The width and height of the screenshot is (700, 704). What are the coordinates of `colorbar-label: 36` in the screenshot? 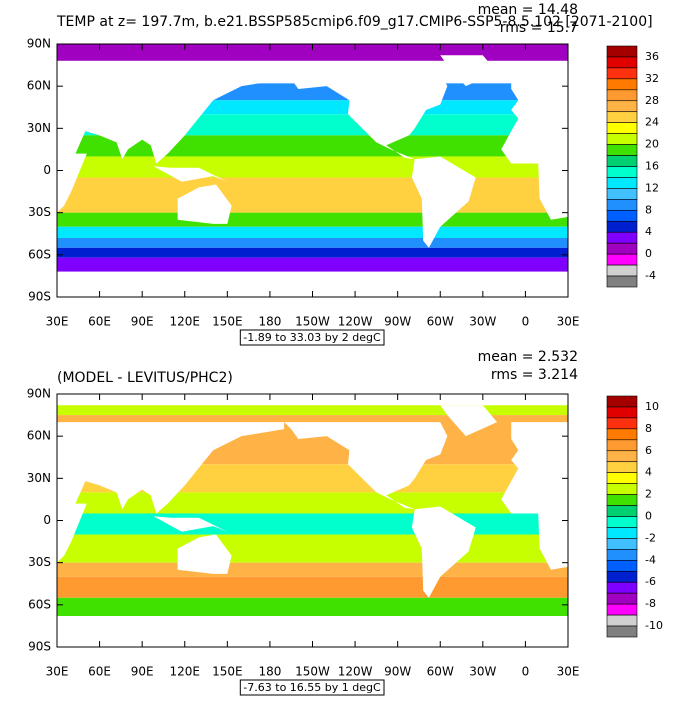 It's located at (652, 56).